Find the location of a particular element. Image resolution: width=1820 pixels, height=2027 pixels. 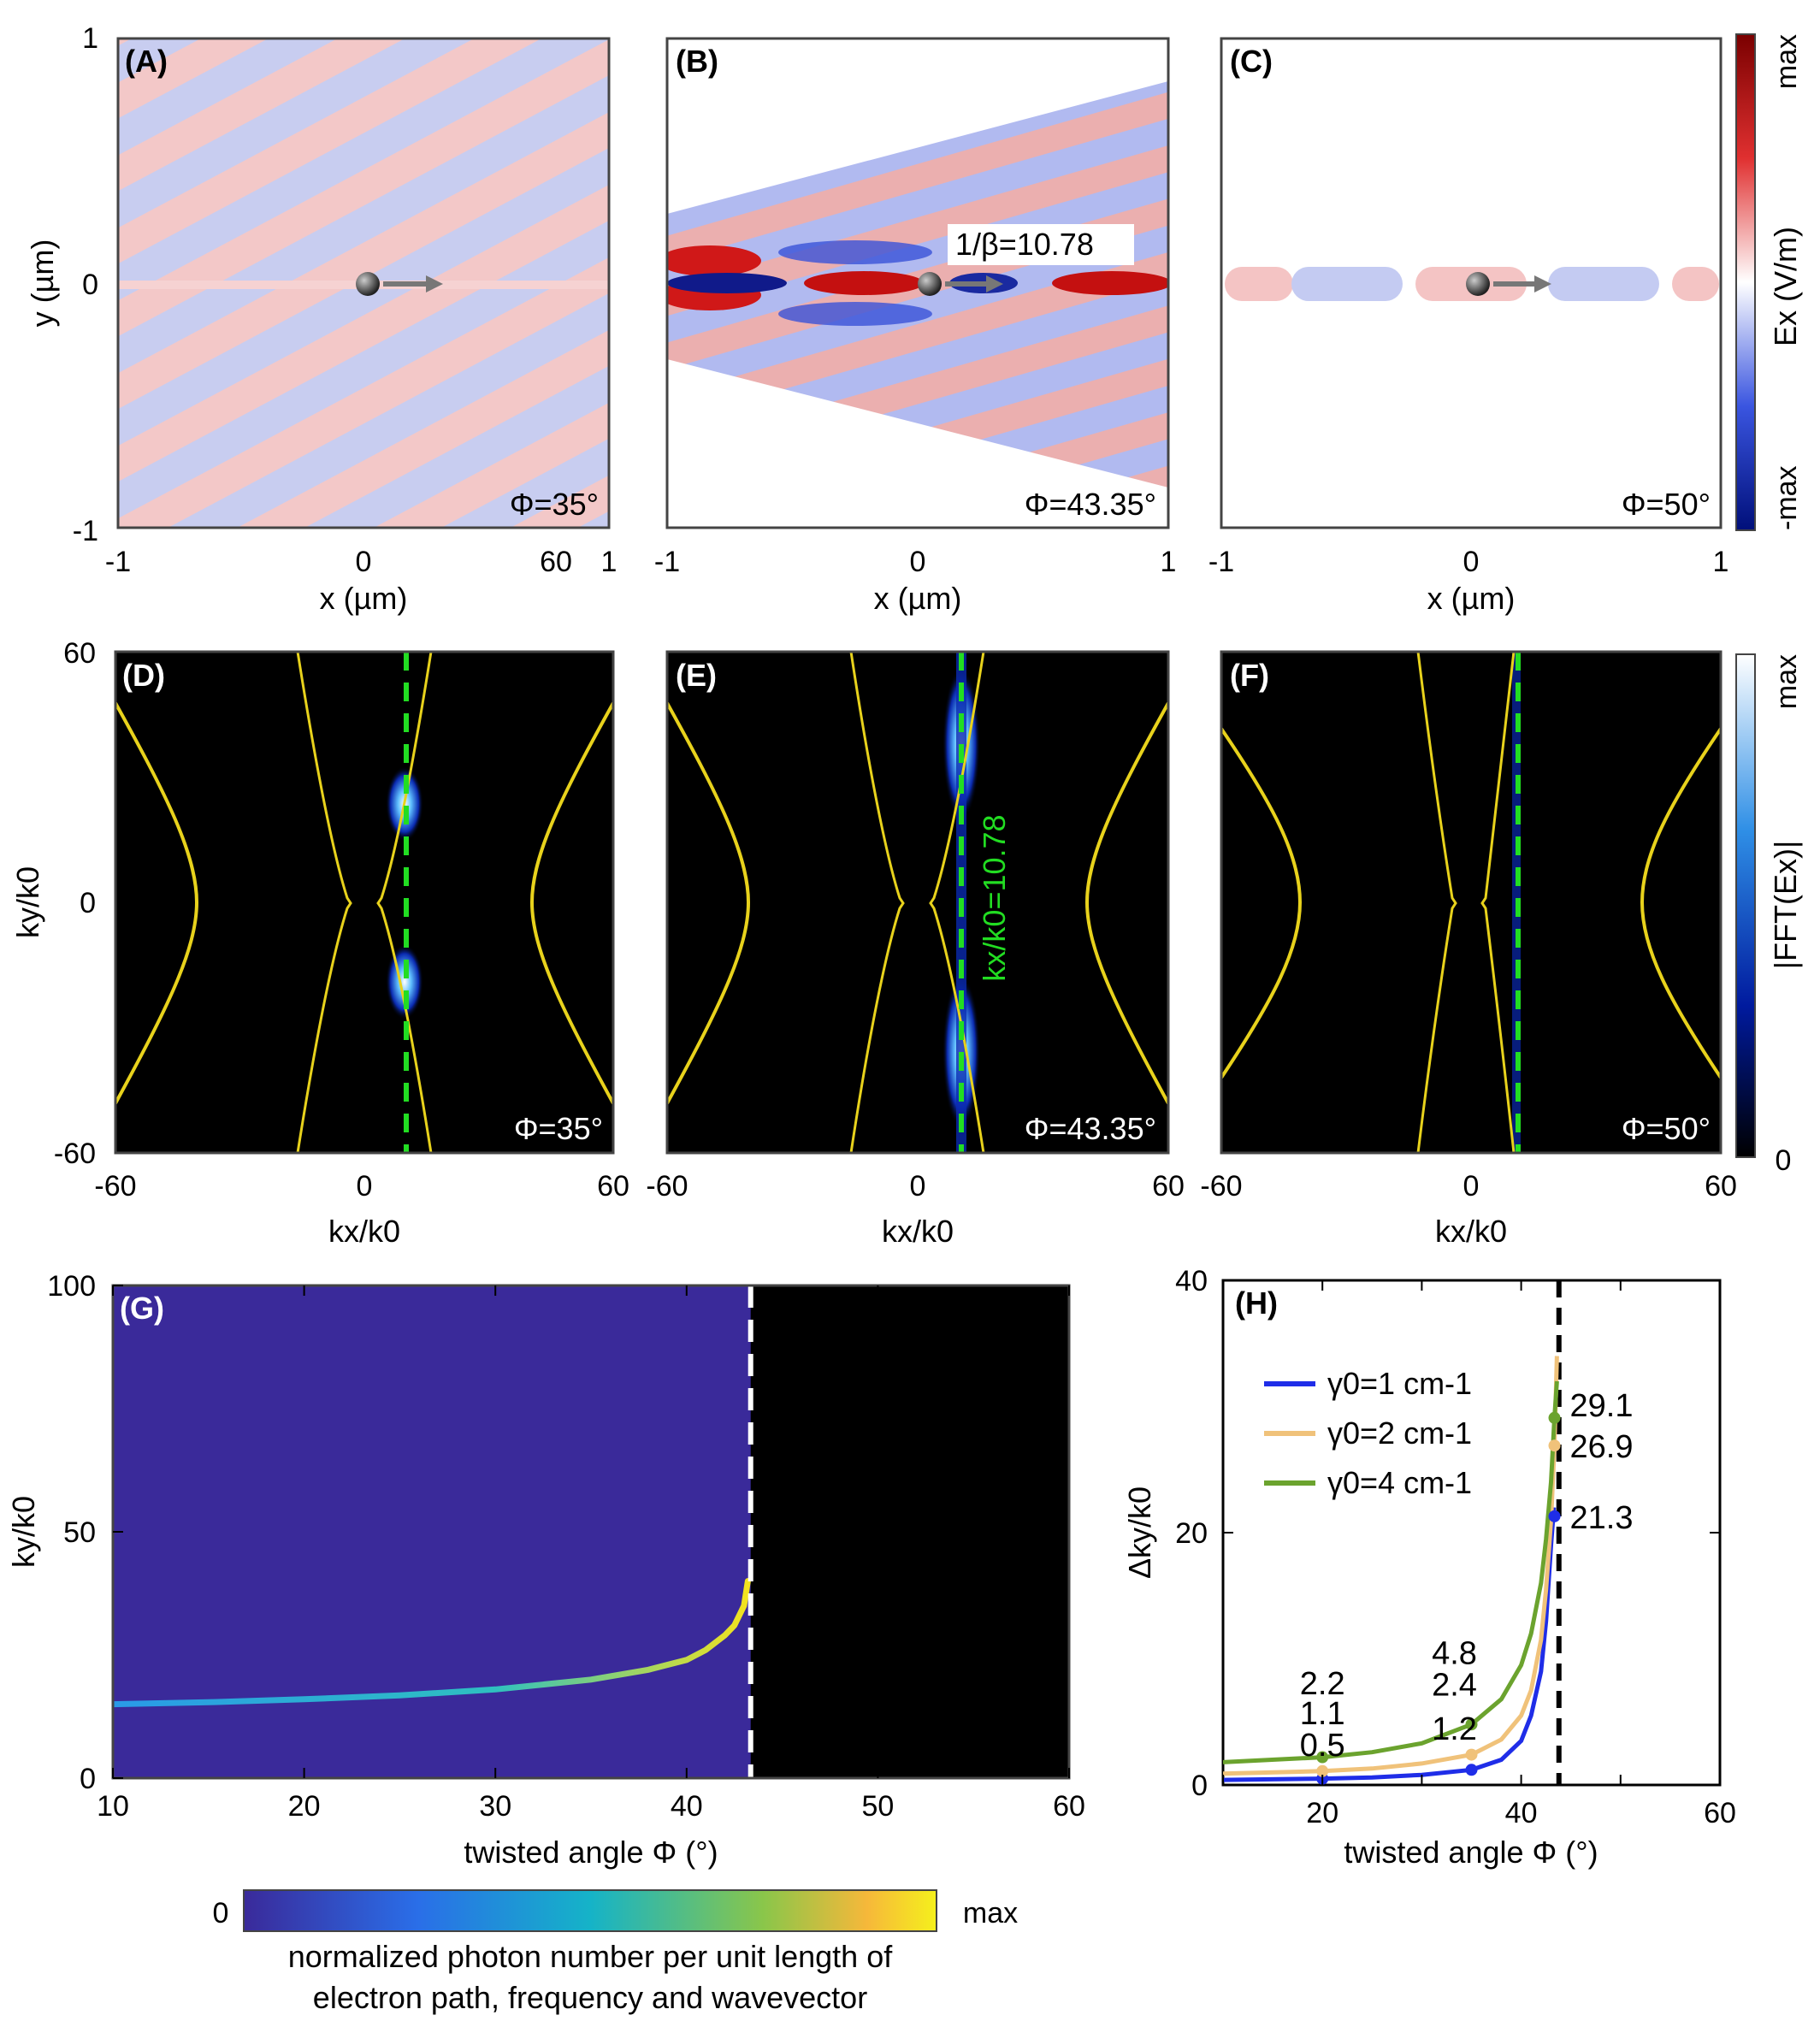

panel-label-a: (A) is located at coordinates (146, 62).